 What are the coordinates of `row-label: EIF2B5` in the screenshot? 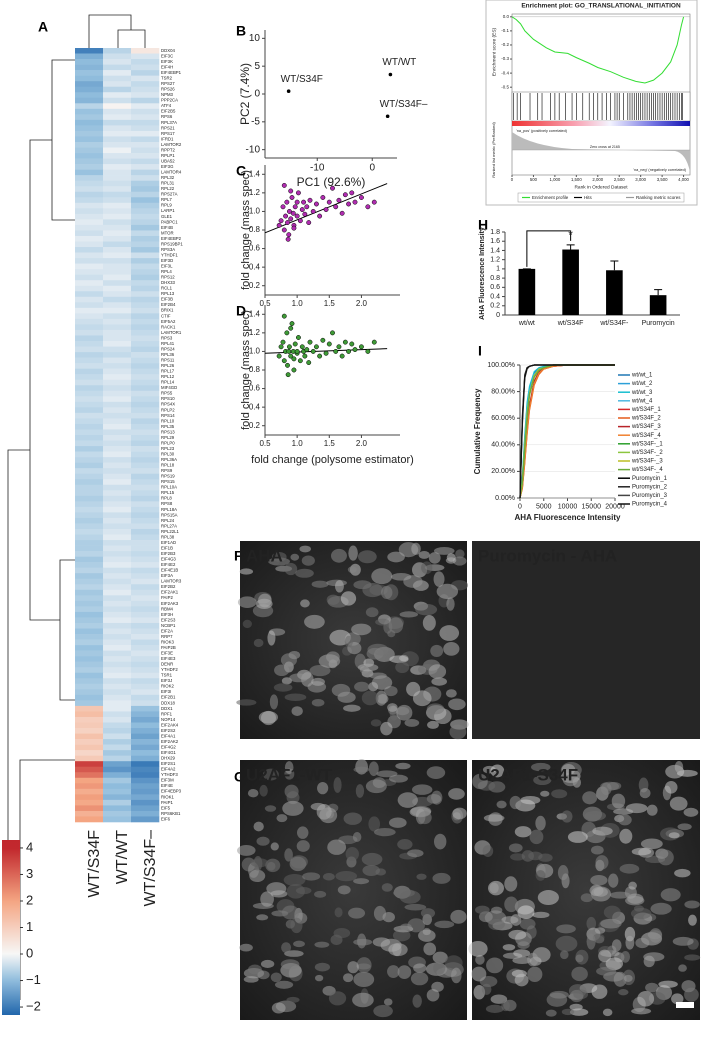 It's located at (168, 111).